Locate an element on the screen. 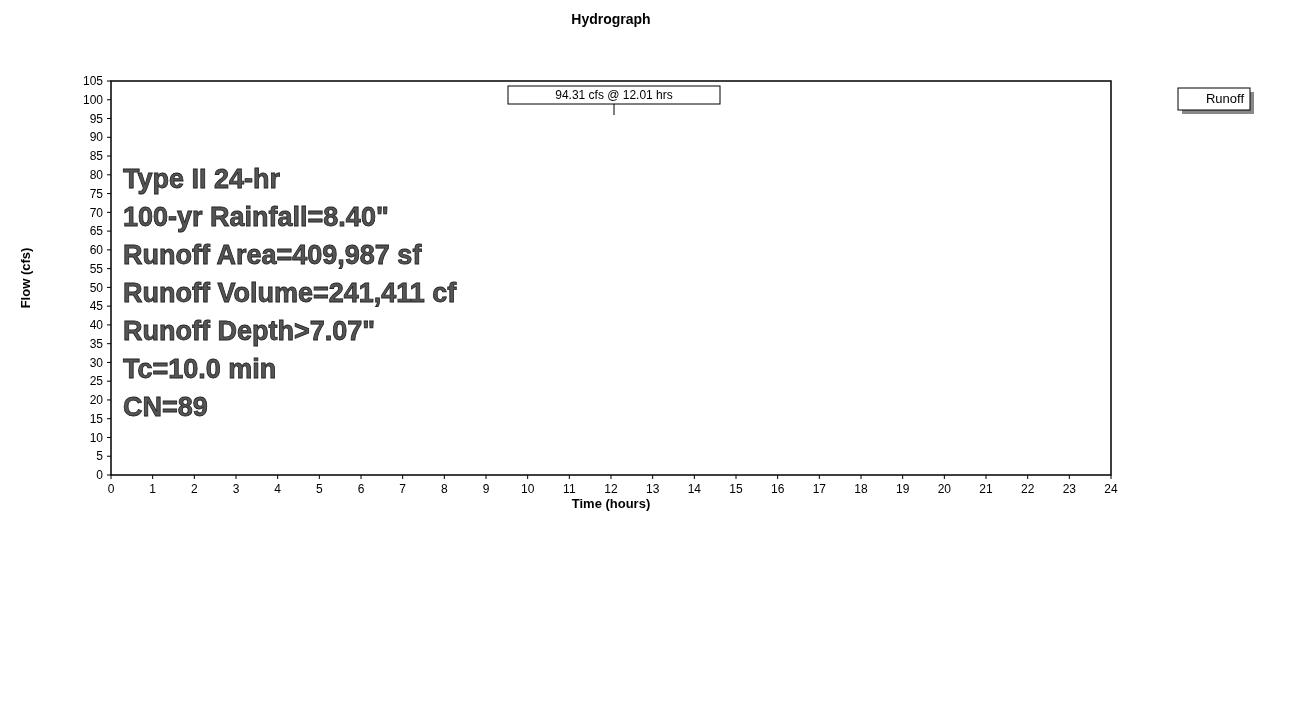 This screenshot has width=1294, height=719. x-tick-label: 23 is located at coordinates (1069, 489).